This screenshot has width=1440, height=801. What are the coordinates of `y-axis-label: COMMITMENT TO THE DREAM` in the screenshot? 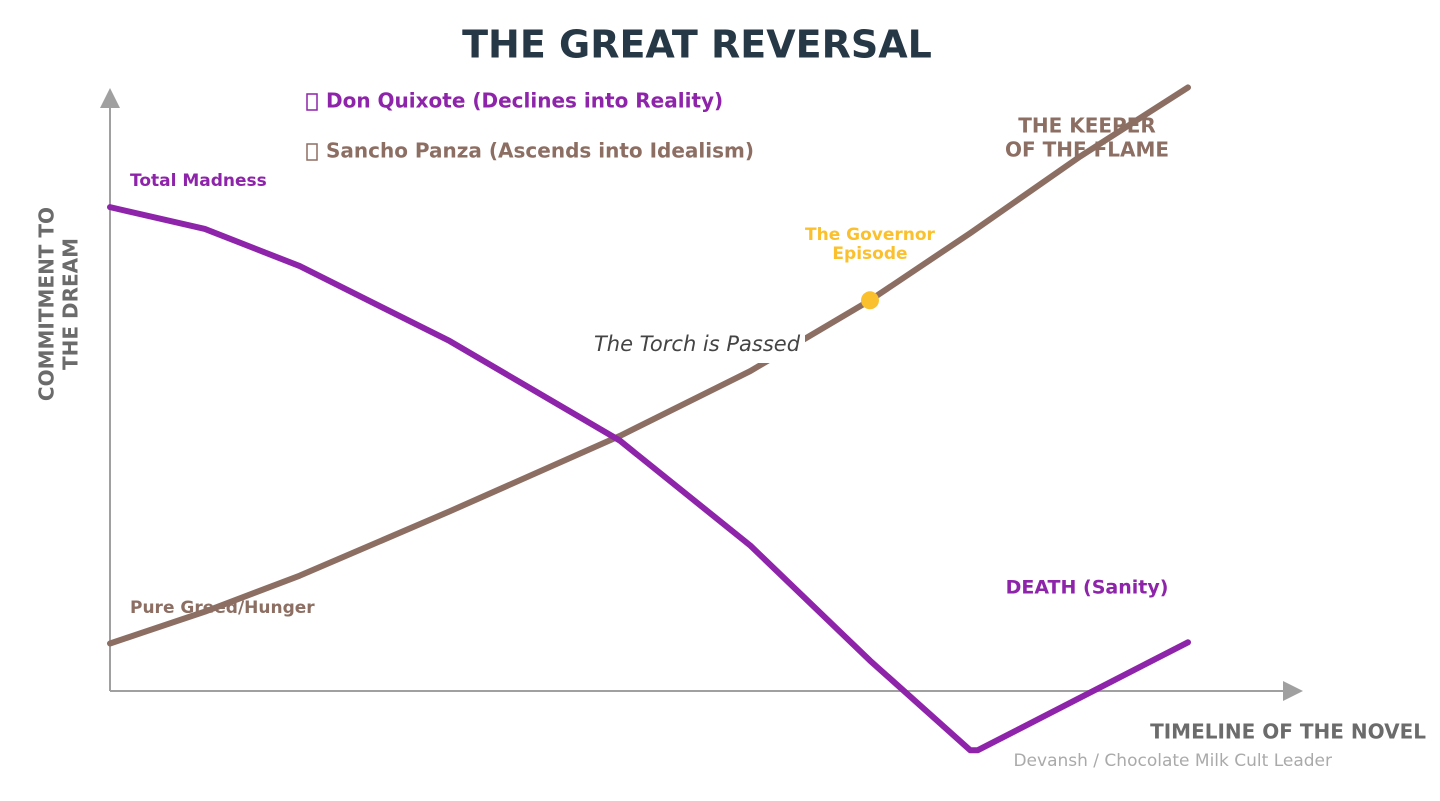 It's located at (59, 304).